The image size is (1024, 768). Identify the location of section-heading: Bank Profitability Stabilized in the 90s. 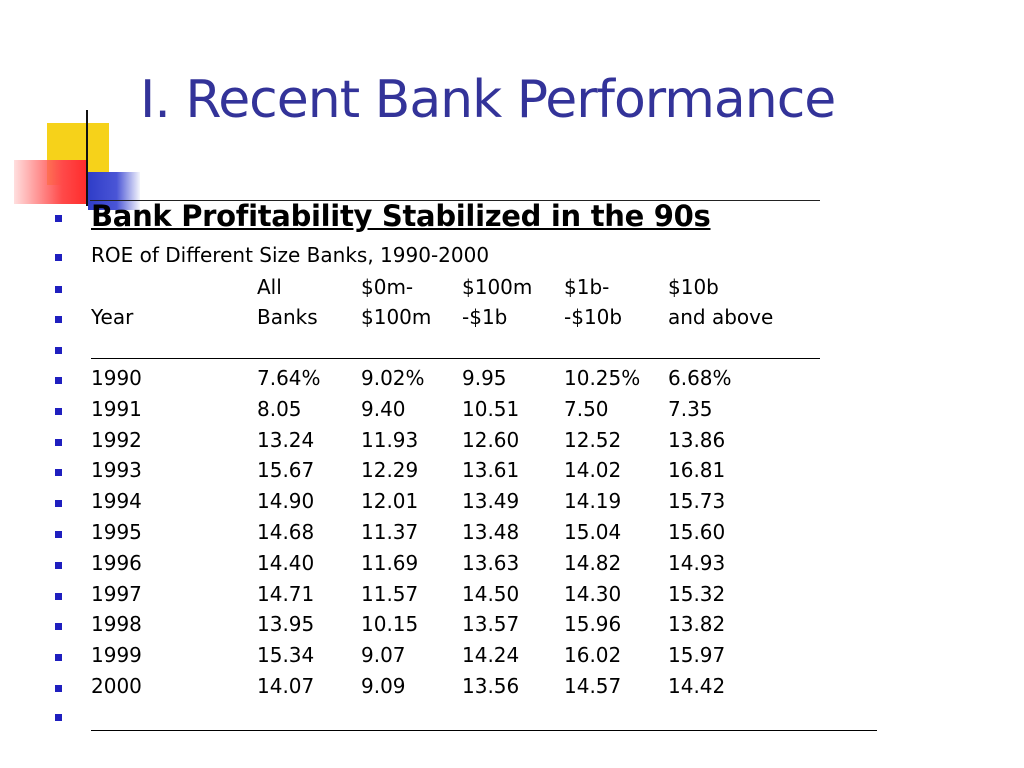
(401, 216).